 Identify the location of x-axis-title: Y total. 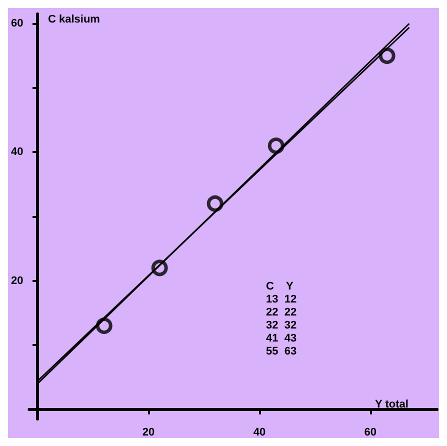
(391, 404).